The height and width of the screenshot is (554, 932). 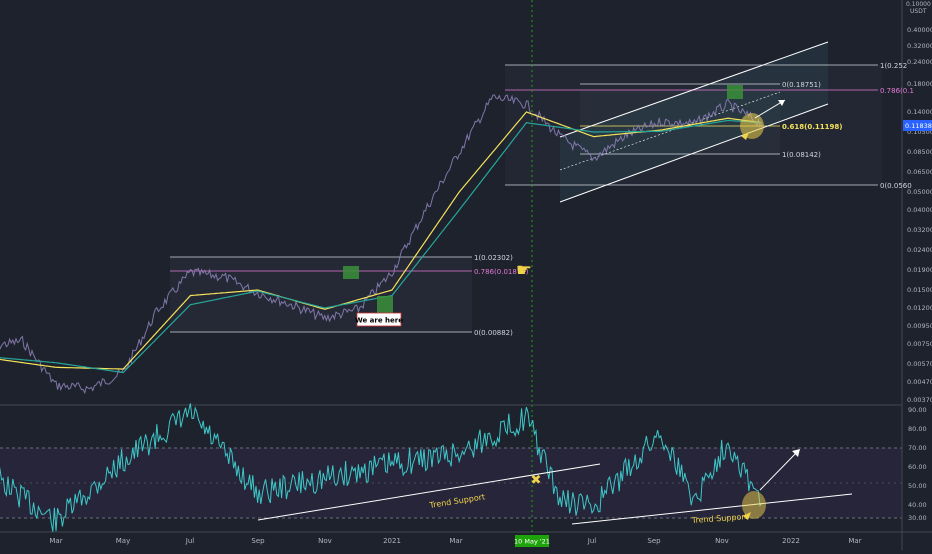 I want to click on price-tick-label: 0.32000, so click(x=919, y=46).